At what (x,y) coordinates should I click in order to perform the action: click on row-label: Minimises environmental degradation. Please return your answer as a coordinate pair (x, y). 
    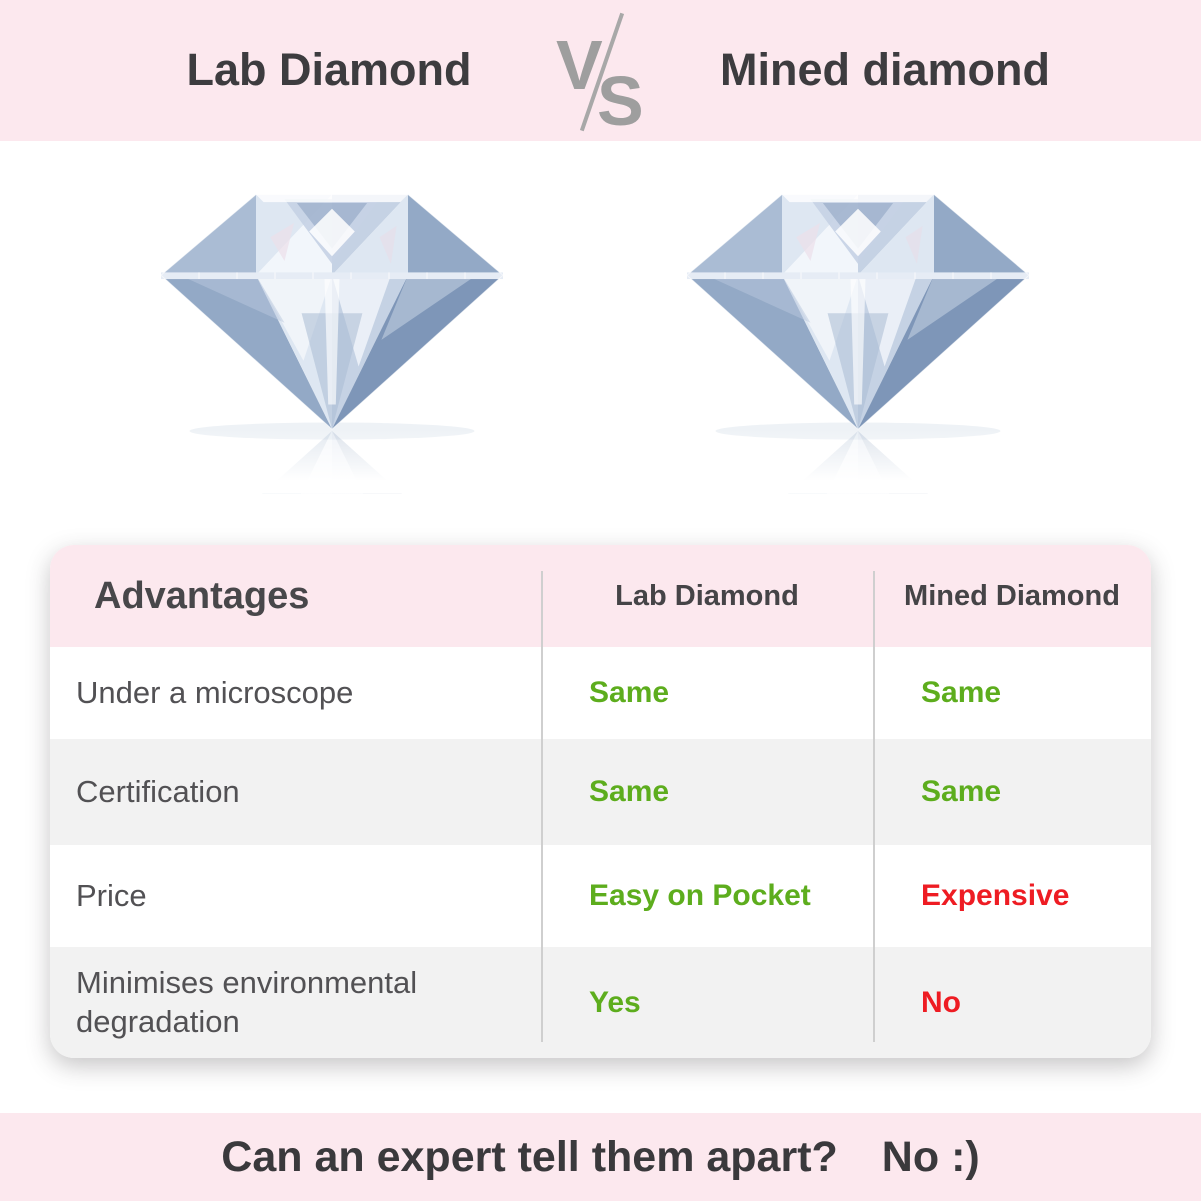
    Looking at the image, I should click on (247, 1001).